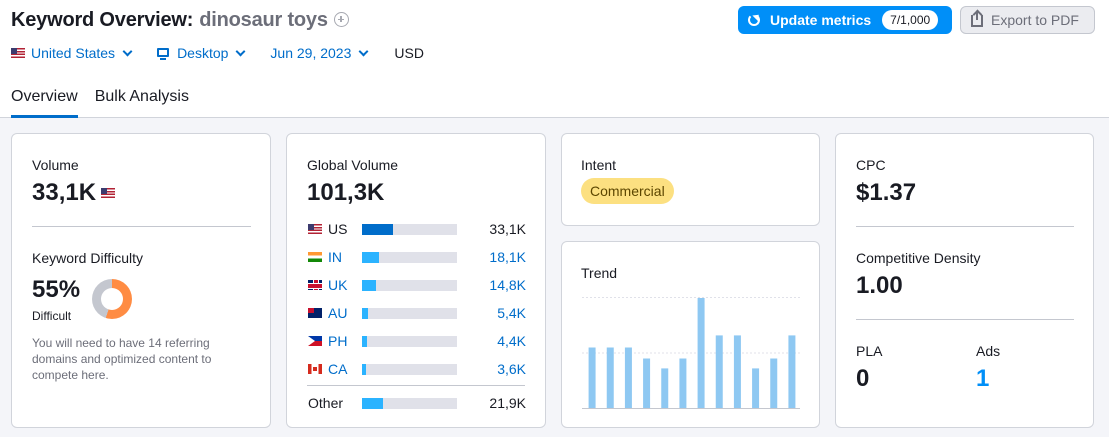  Describe the element at coordinates (511, 369) in the screenshot. I see `country-volume: 3,6K` at that location.